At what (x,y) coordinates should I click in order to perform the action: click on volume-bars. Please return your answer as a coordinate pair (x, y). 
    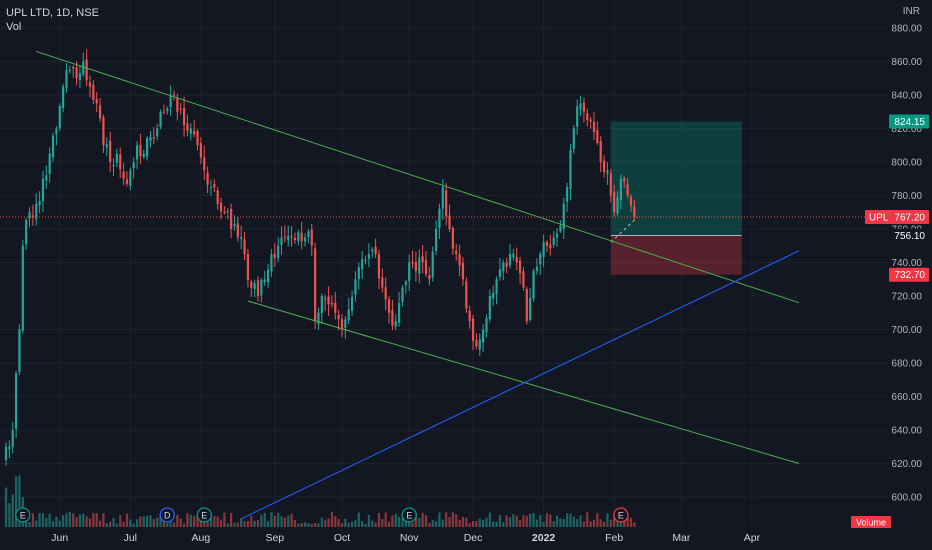
    Looking at the image, I should click on (320, 501).